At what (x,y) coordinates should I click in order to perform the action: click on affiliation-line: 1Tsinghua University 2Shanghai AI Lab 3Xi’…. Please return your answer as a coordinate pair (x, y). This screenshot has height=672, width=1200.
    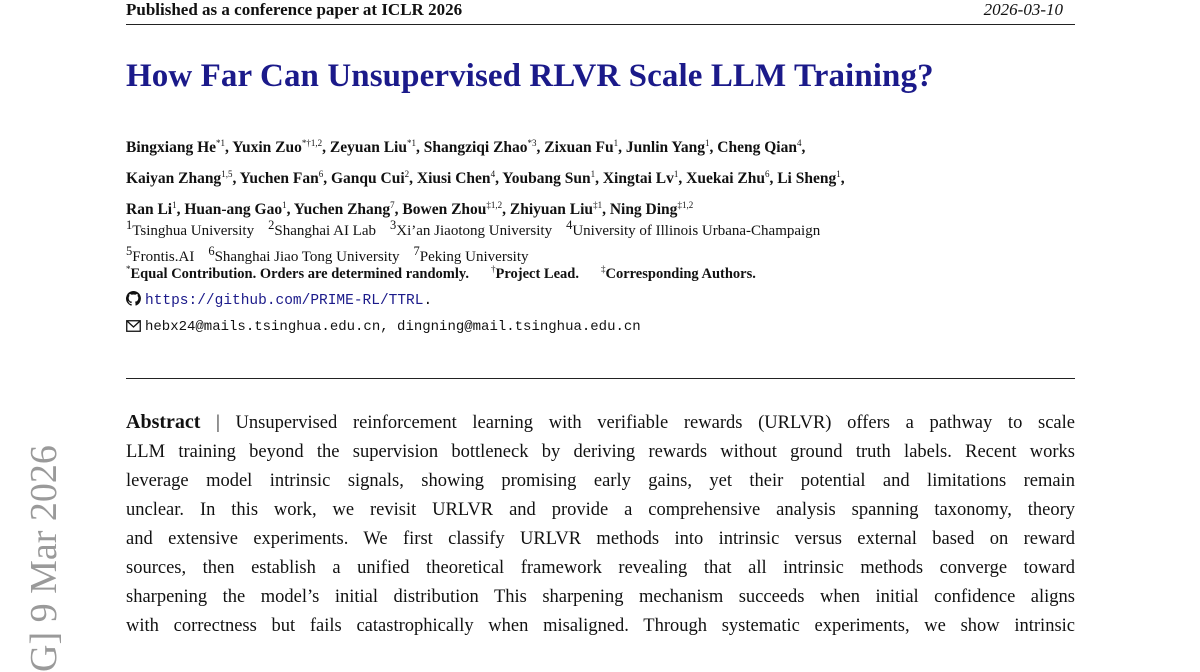
    Looking at the image, I should click on (480, 228).